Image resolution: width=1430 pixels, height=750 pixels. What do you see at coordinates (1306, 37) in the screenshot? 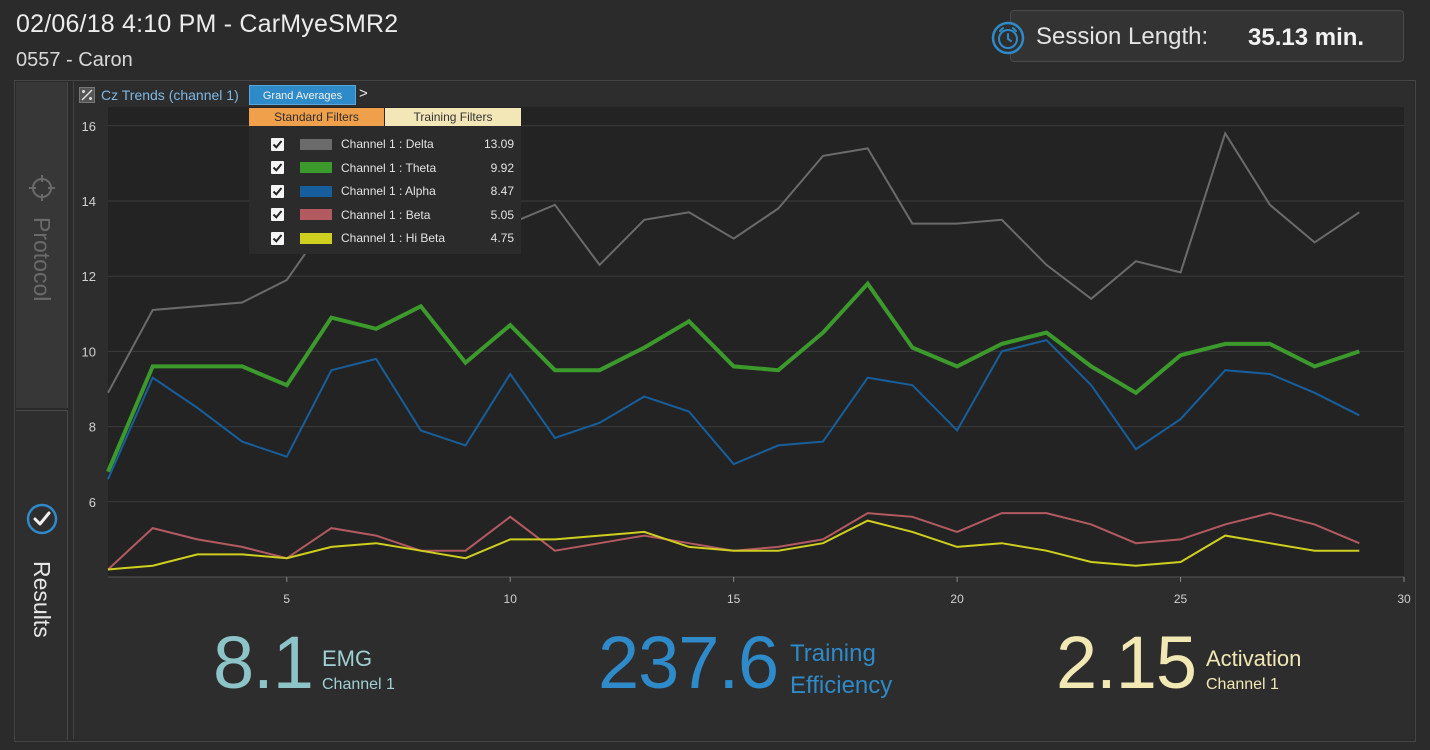
I see `session-length-value: 35.13 min.` at bounding box center [1306, 37].